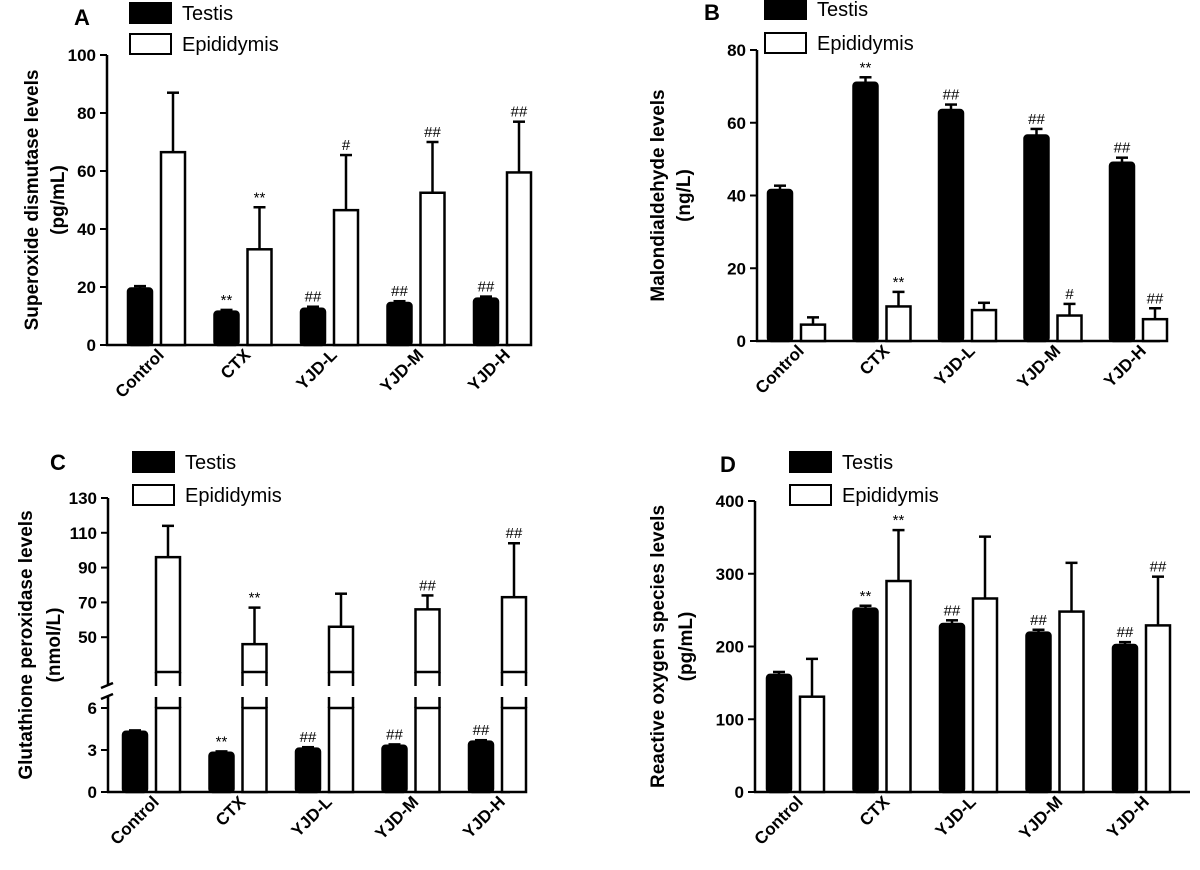 The width and height of the screenshot is (1200, 870). I want to click on panel-b-y-tick-label: 80, so click(736, 50).